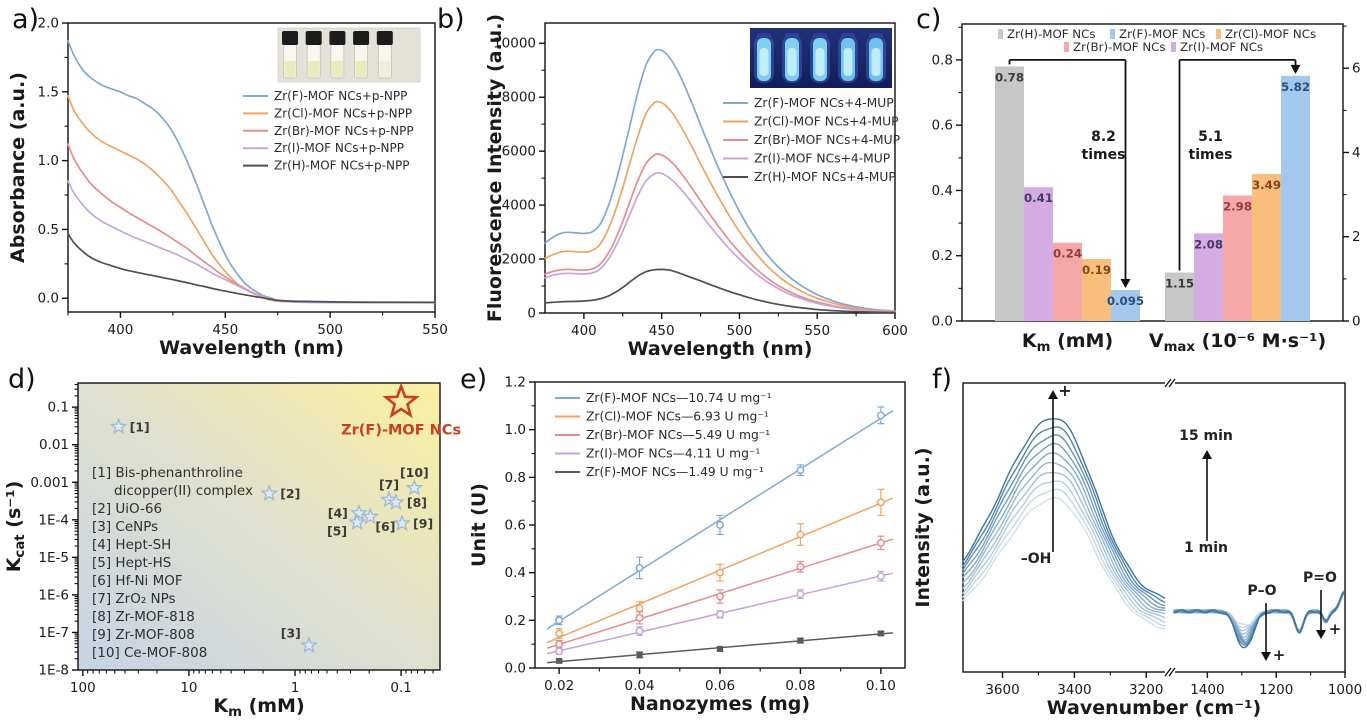 The width and height of the screenshot is (1367, 726). Describe the element at coordinates (252, 683) in the screenshot. I see `x-axis: 100 10 1 0.1` at that location.